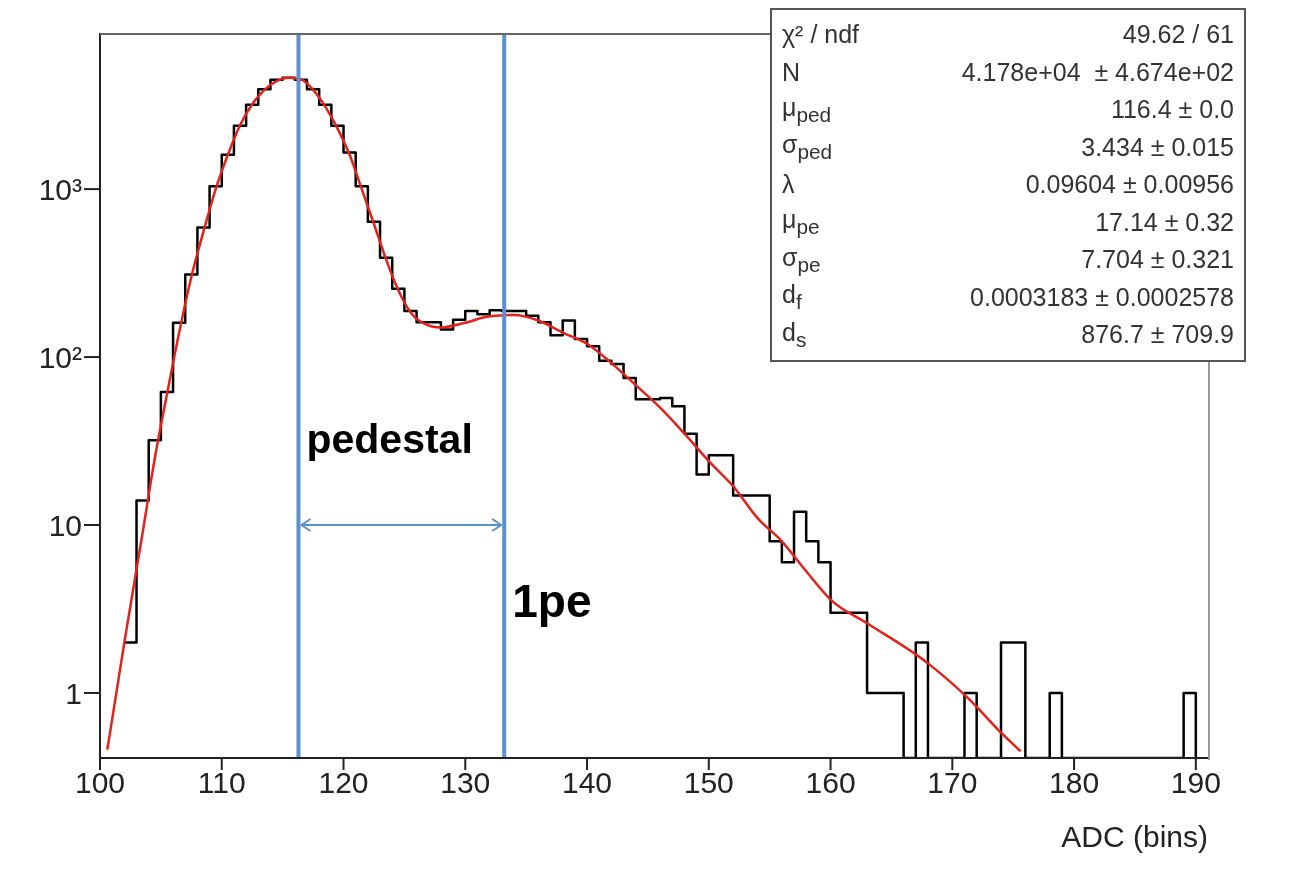 The width and height of the screenshot is (1295, 889). I want to click on x-tick-label: 140, so click(587, 783).